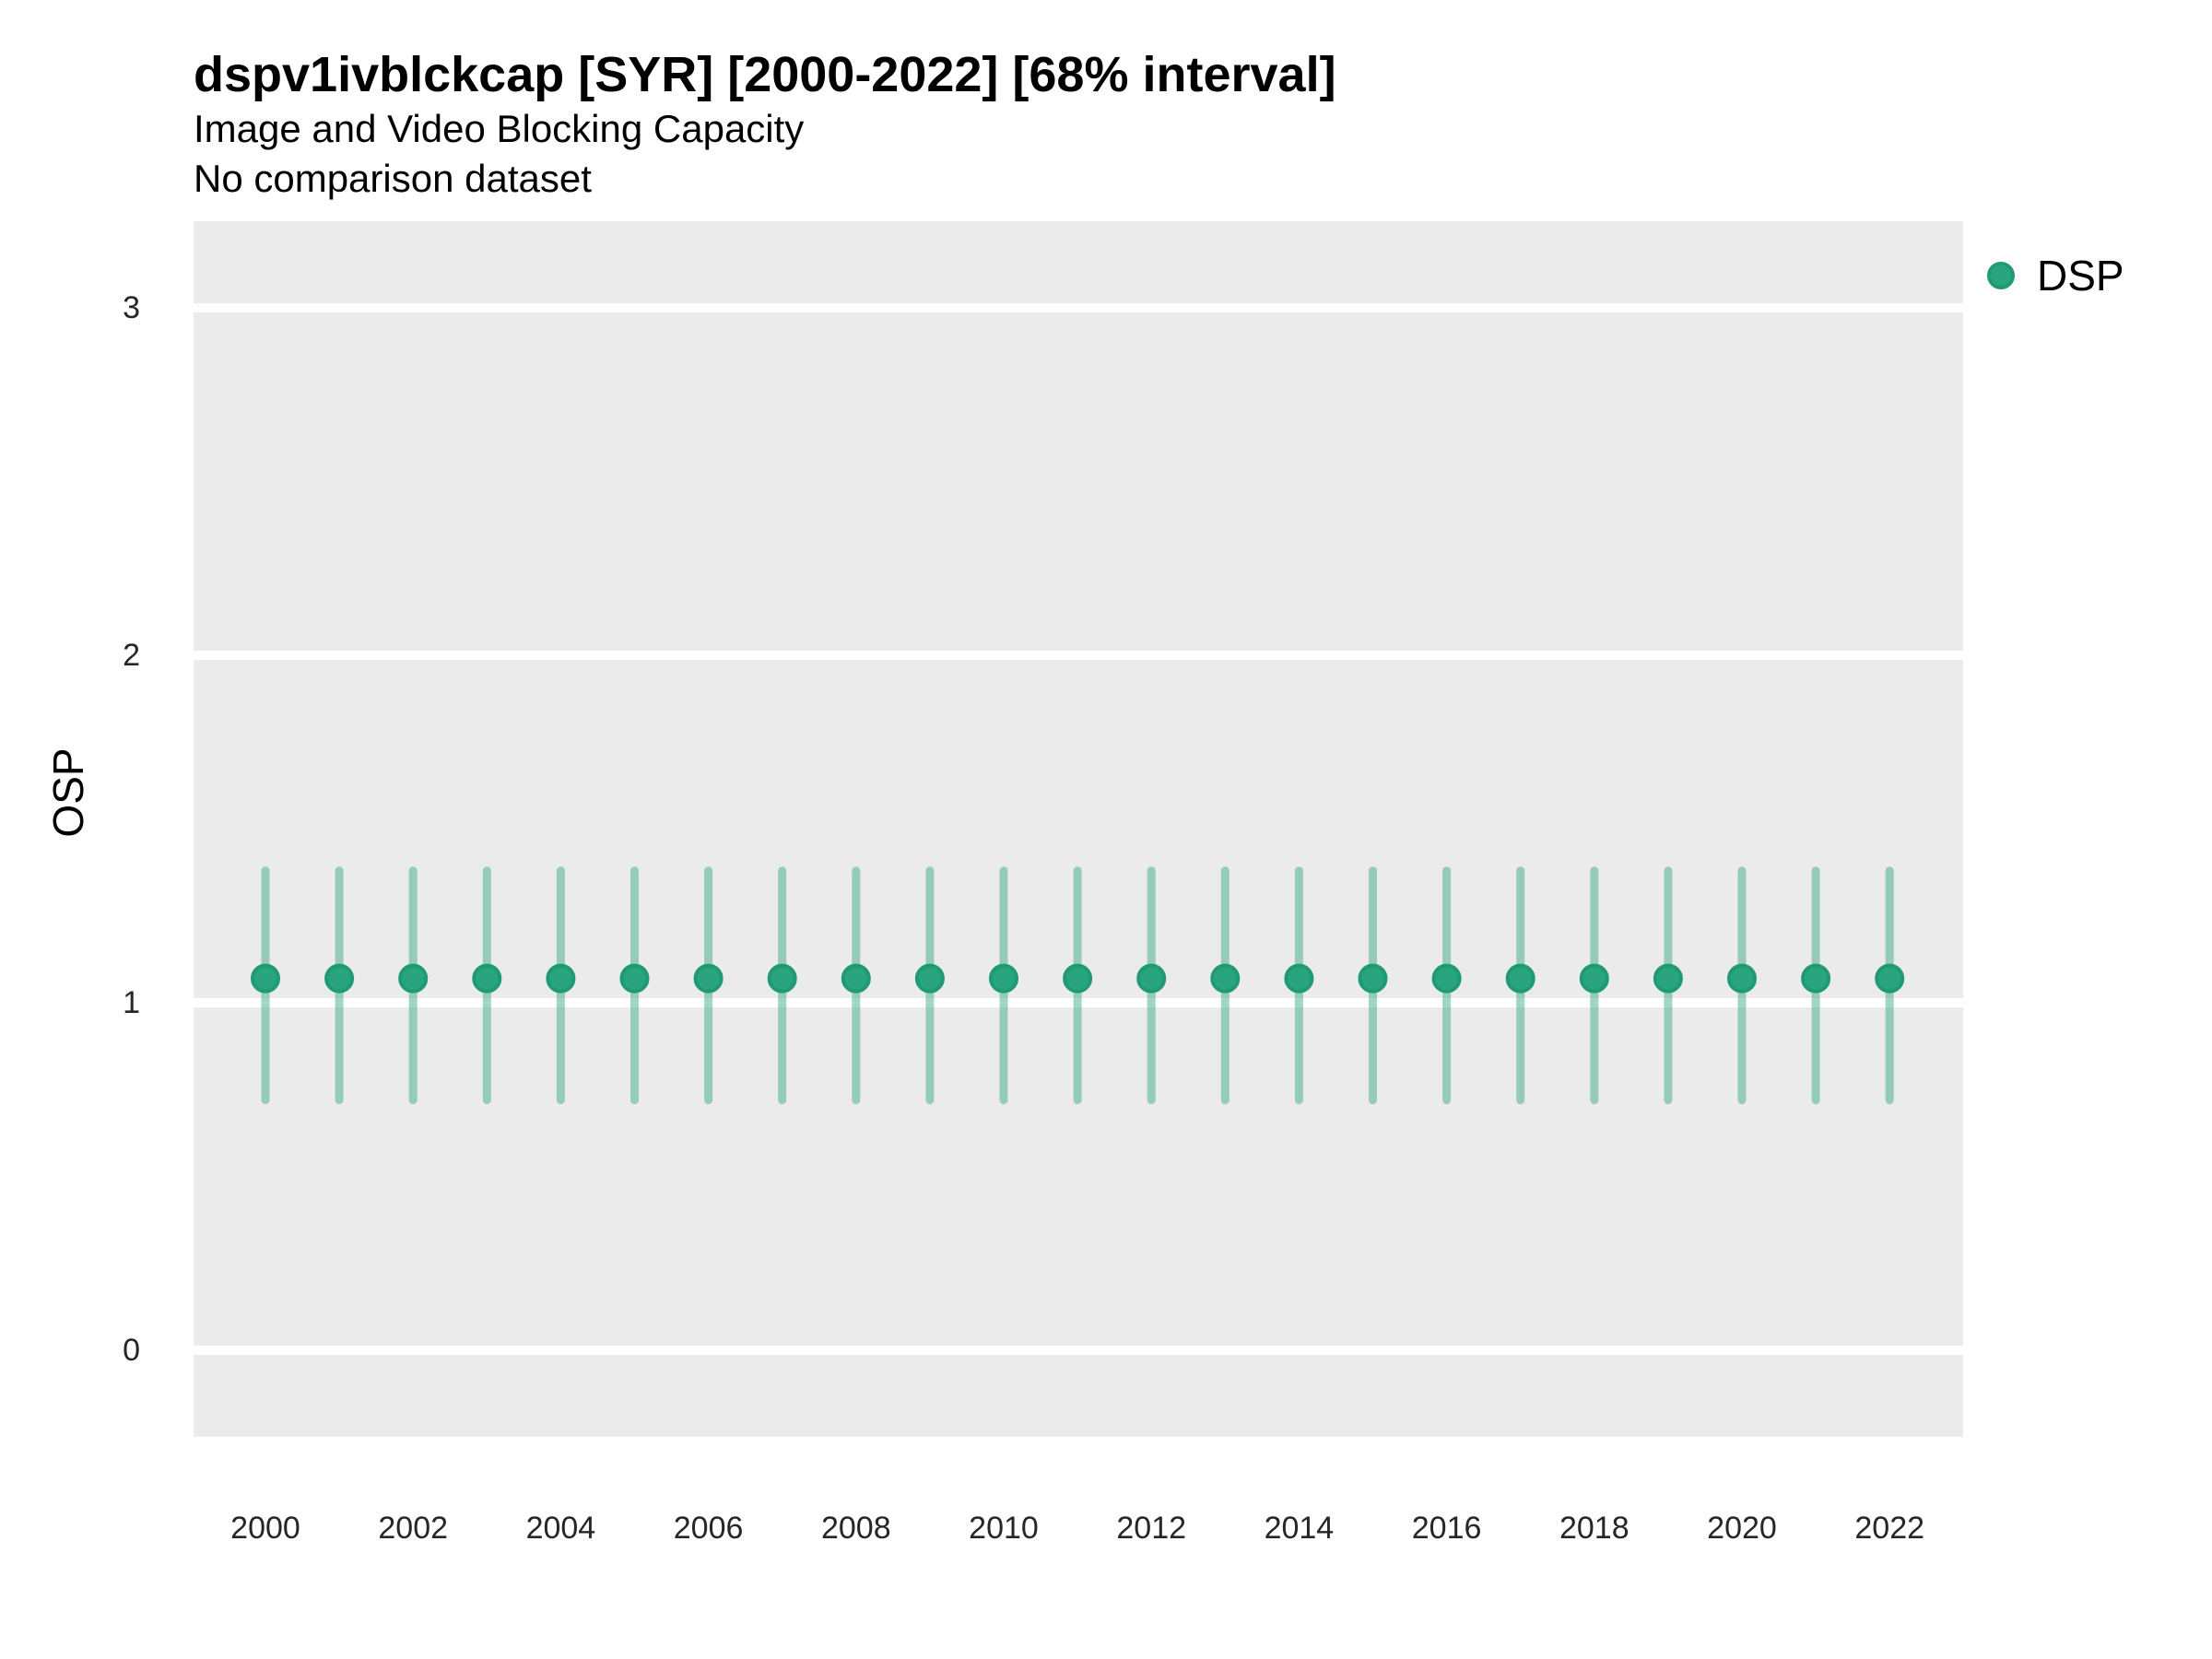 The height and width of the screenshot is (1659, 2212). Describe the element at coordinates (709, 1528) in the screenshot. I see `x-tick-label: 2006` at that location.